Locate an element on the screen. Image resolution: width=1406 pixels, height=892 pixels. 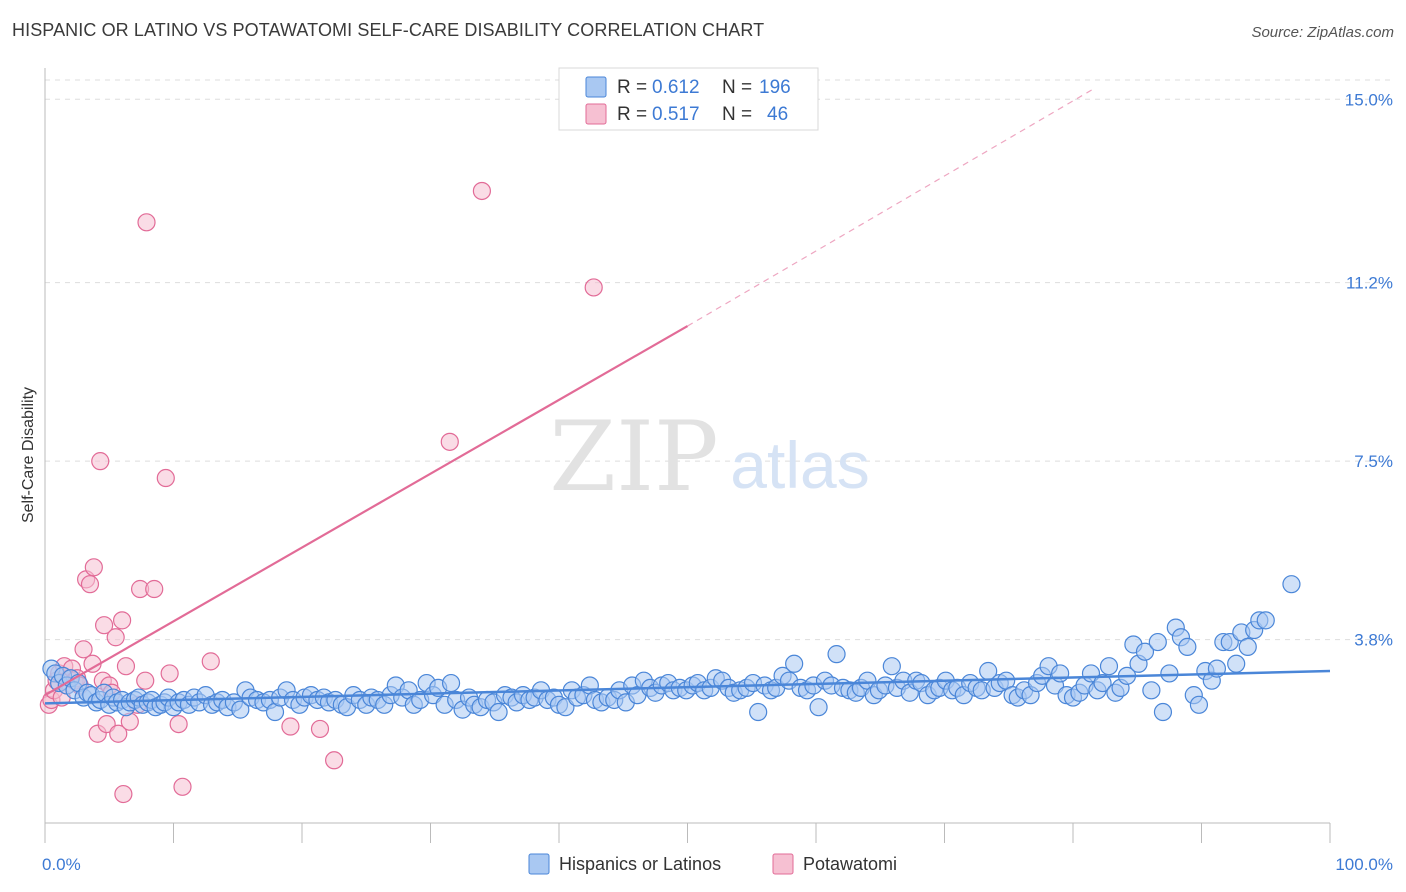
legend-label-potawatomi: Potawatomi is located at coordinates (850, 864).